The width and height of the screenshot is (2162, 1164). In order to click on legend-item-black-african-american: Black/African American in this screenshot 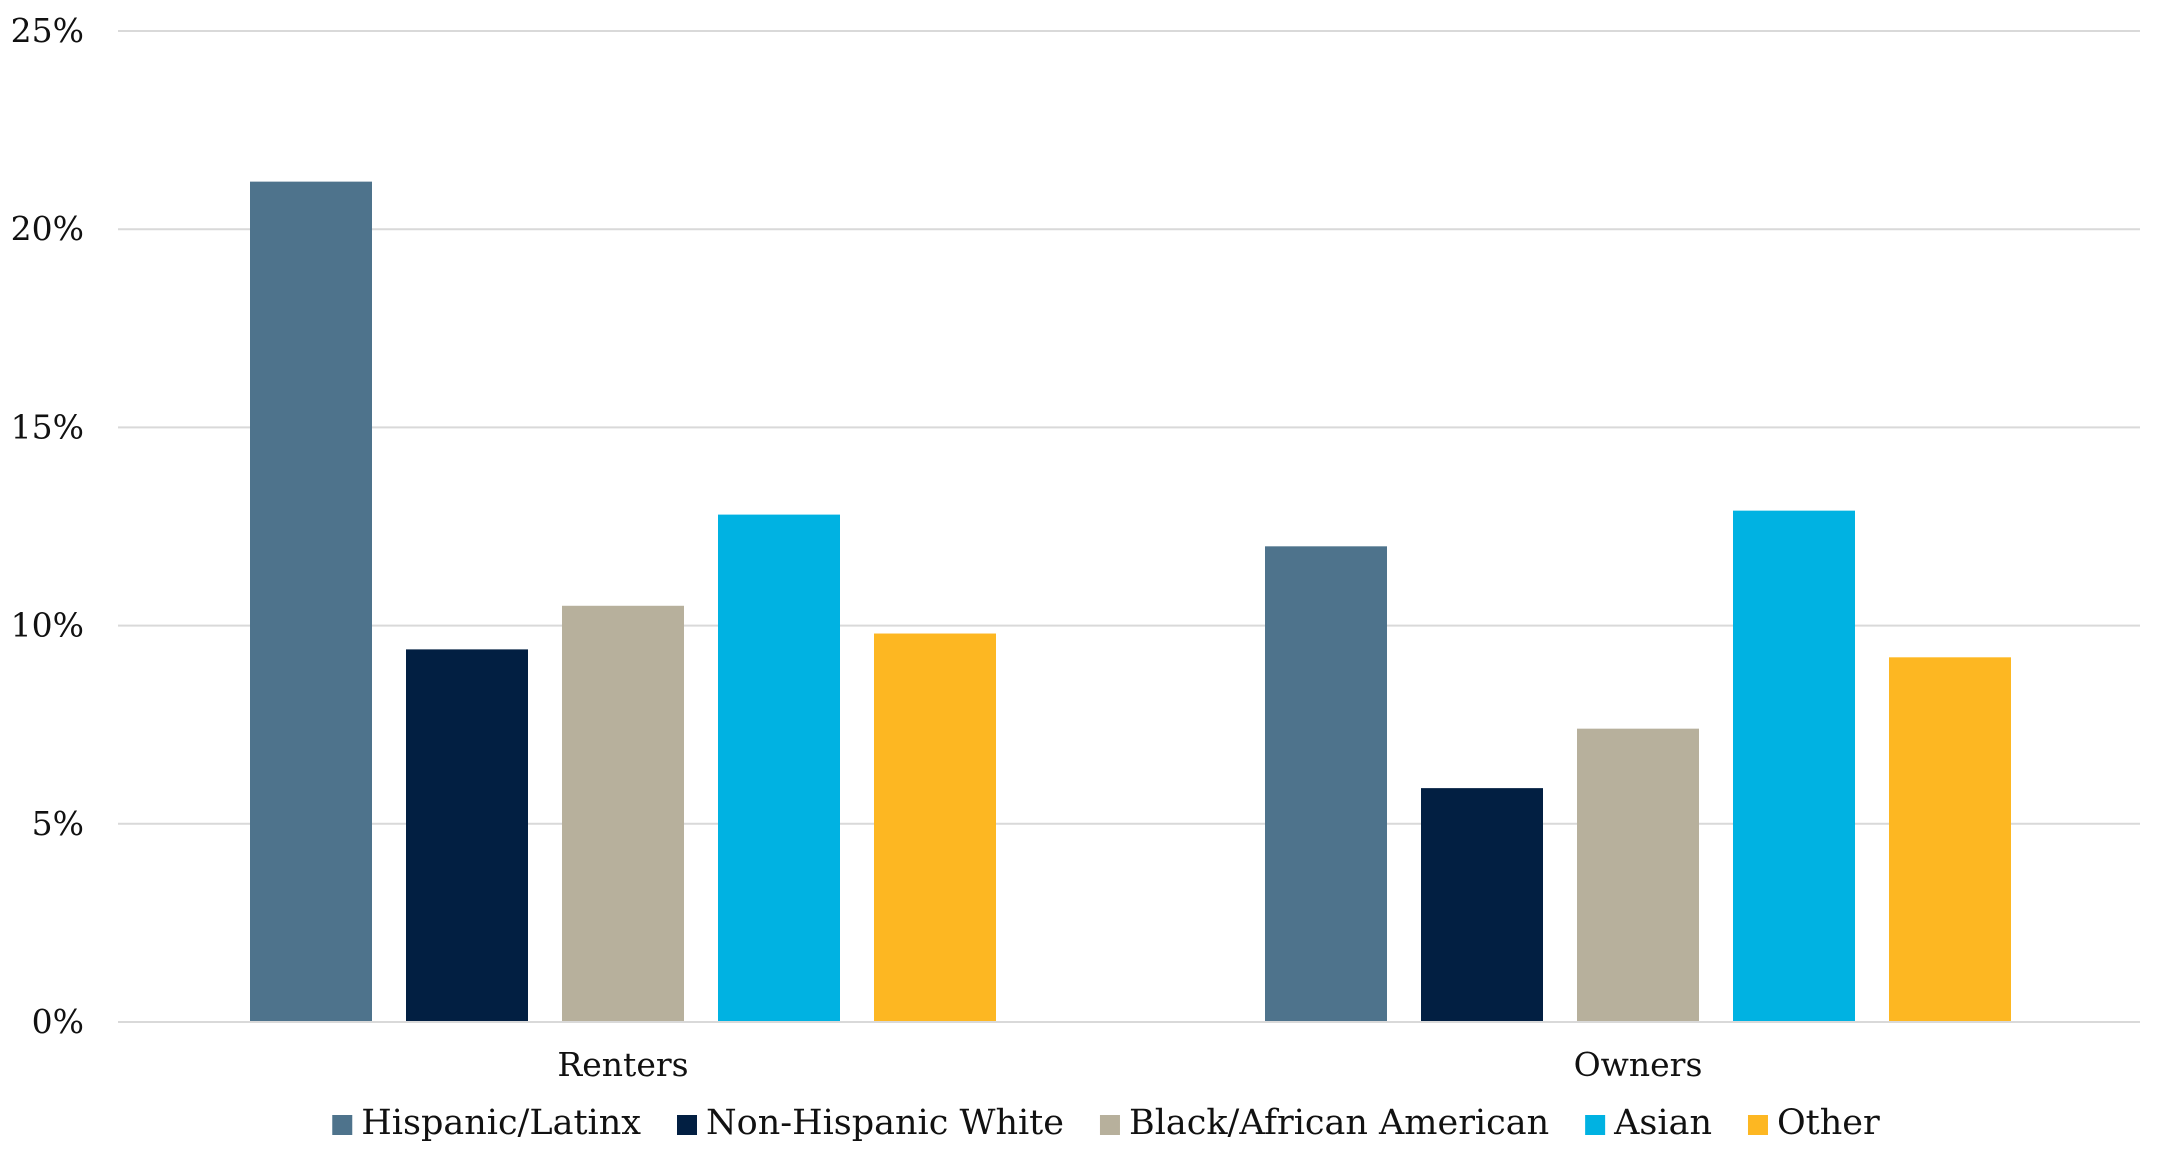, I will do `click(1324, 1123)`.